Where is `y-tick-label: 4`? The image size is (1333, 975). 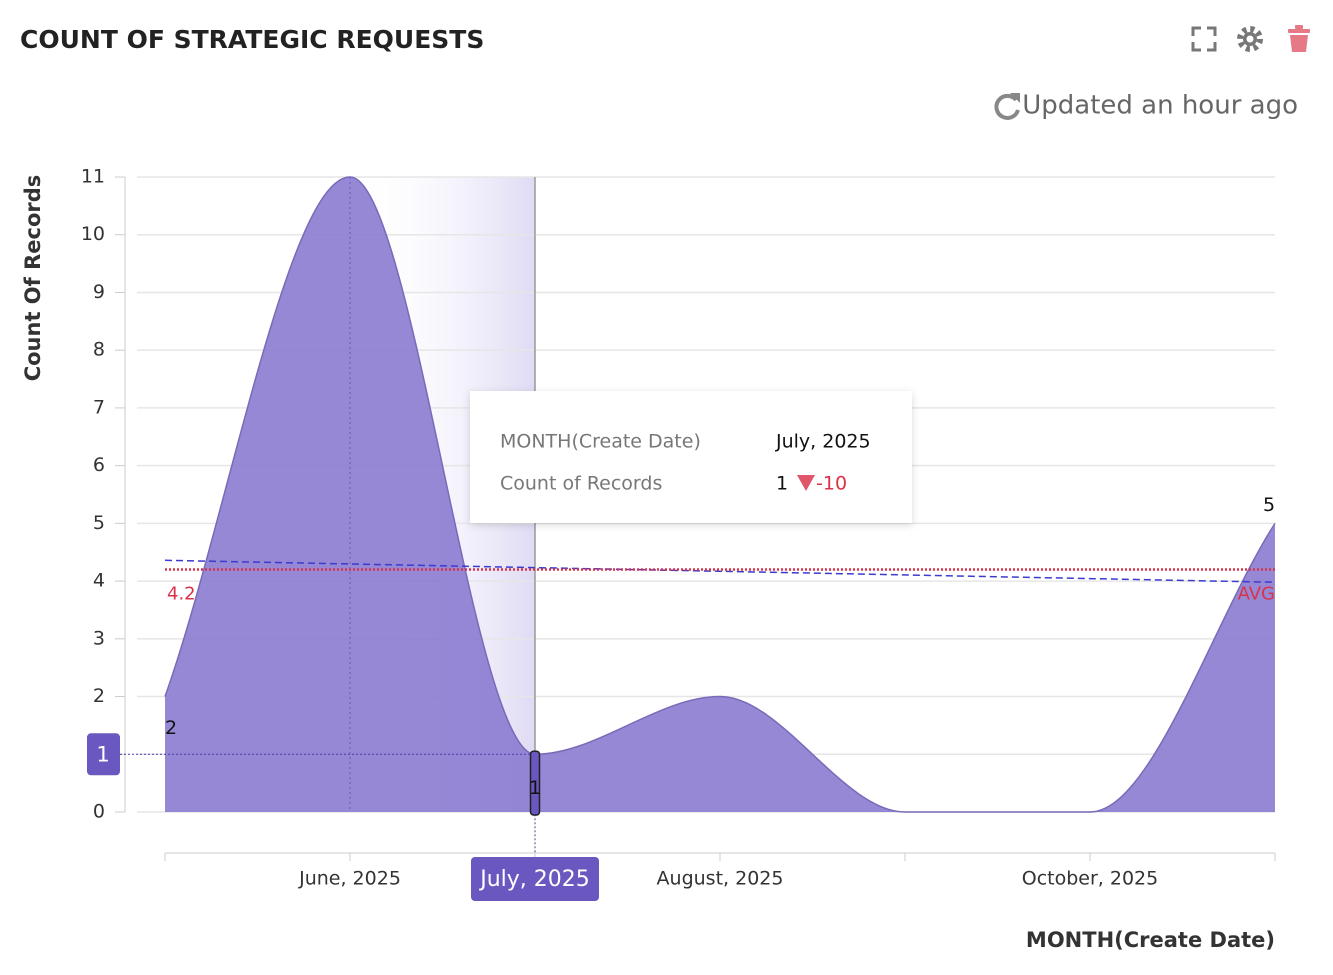
y-tick-label: 4 is located at coordinates (99, 581).